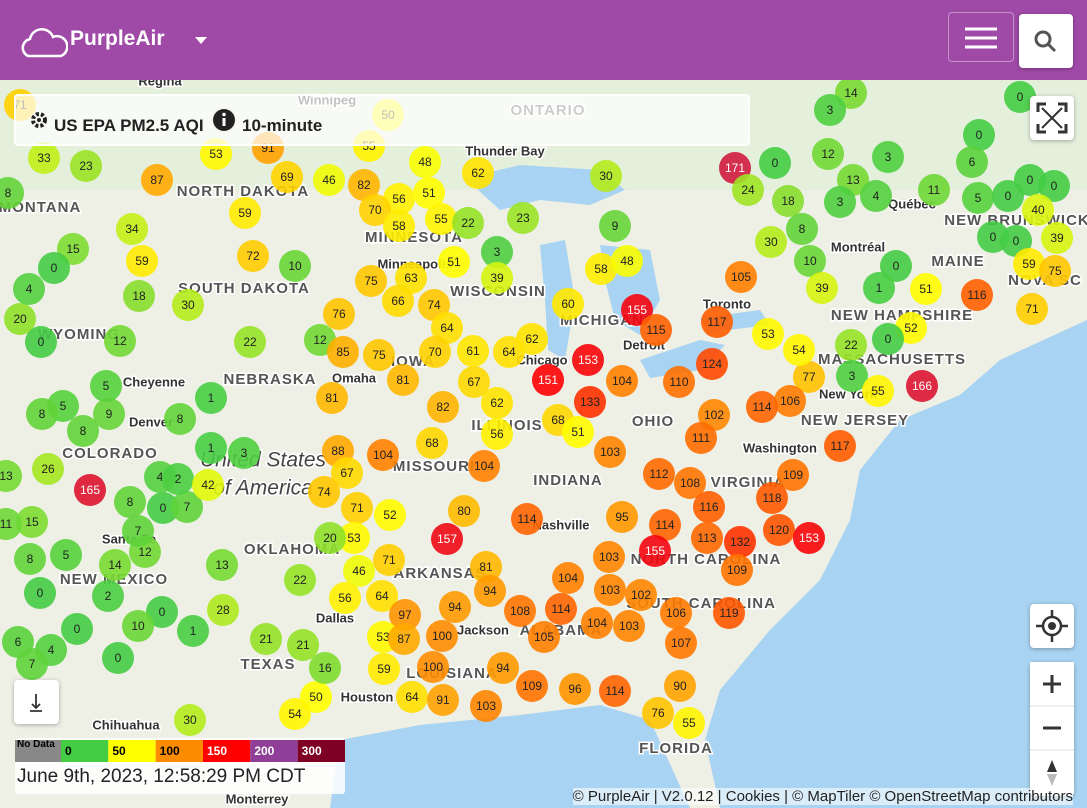 The width and height of the screenshot is (1087, 808). I want to click on brand: PurpleAir, so click(117, 38).